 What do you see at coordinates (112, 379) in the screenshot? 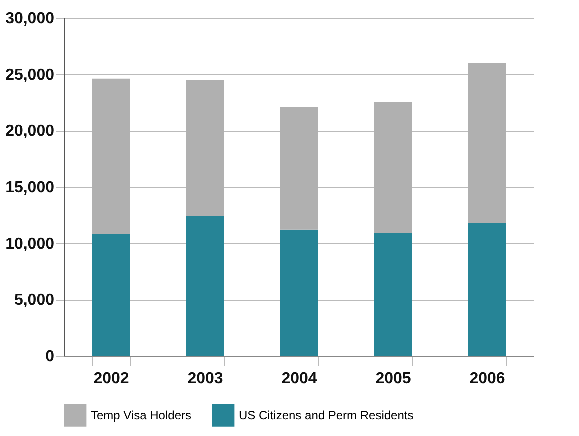
I see `x-tick-label: 2002` at bounding box center [112, 379].